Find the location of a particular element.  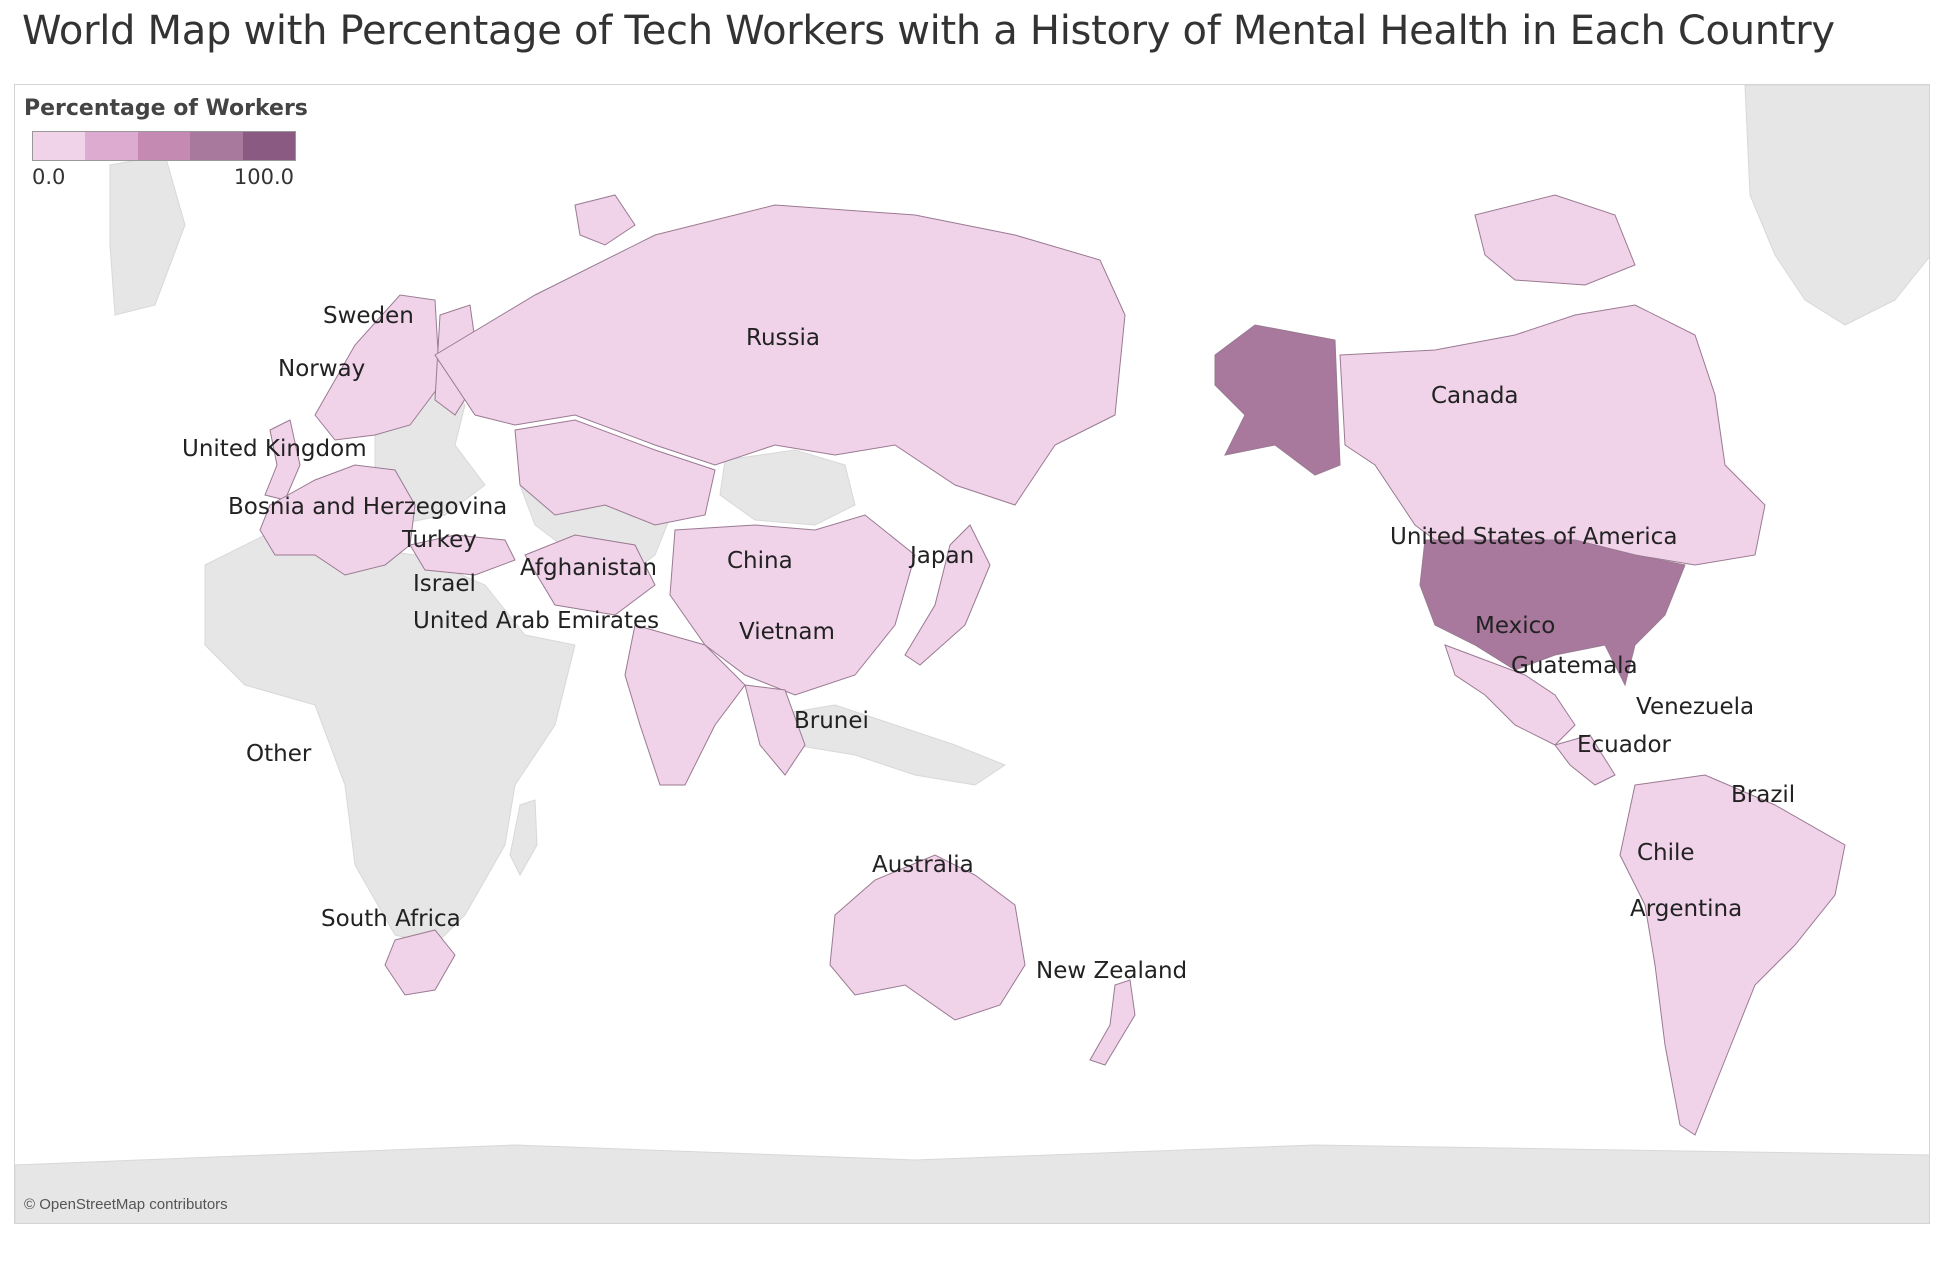

sea-islands-grey is located at coordinates (890, 745).